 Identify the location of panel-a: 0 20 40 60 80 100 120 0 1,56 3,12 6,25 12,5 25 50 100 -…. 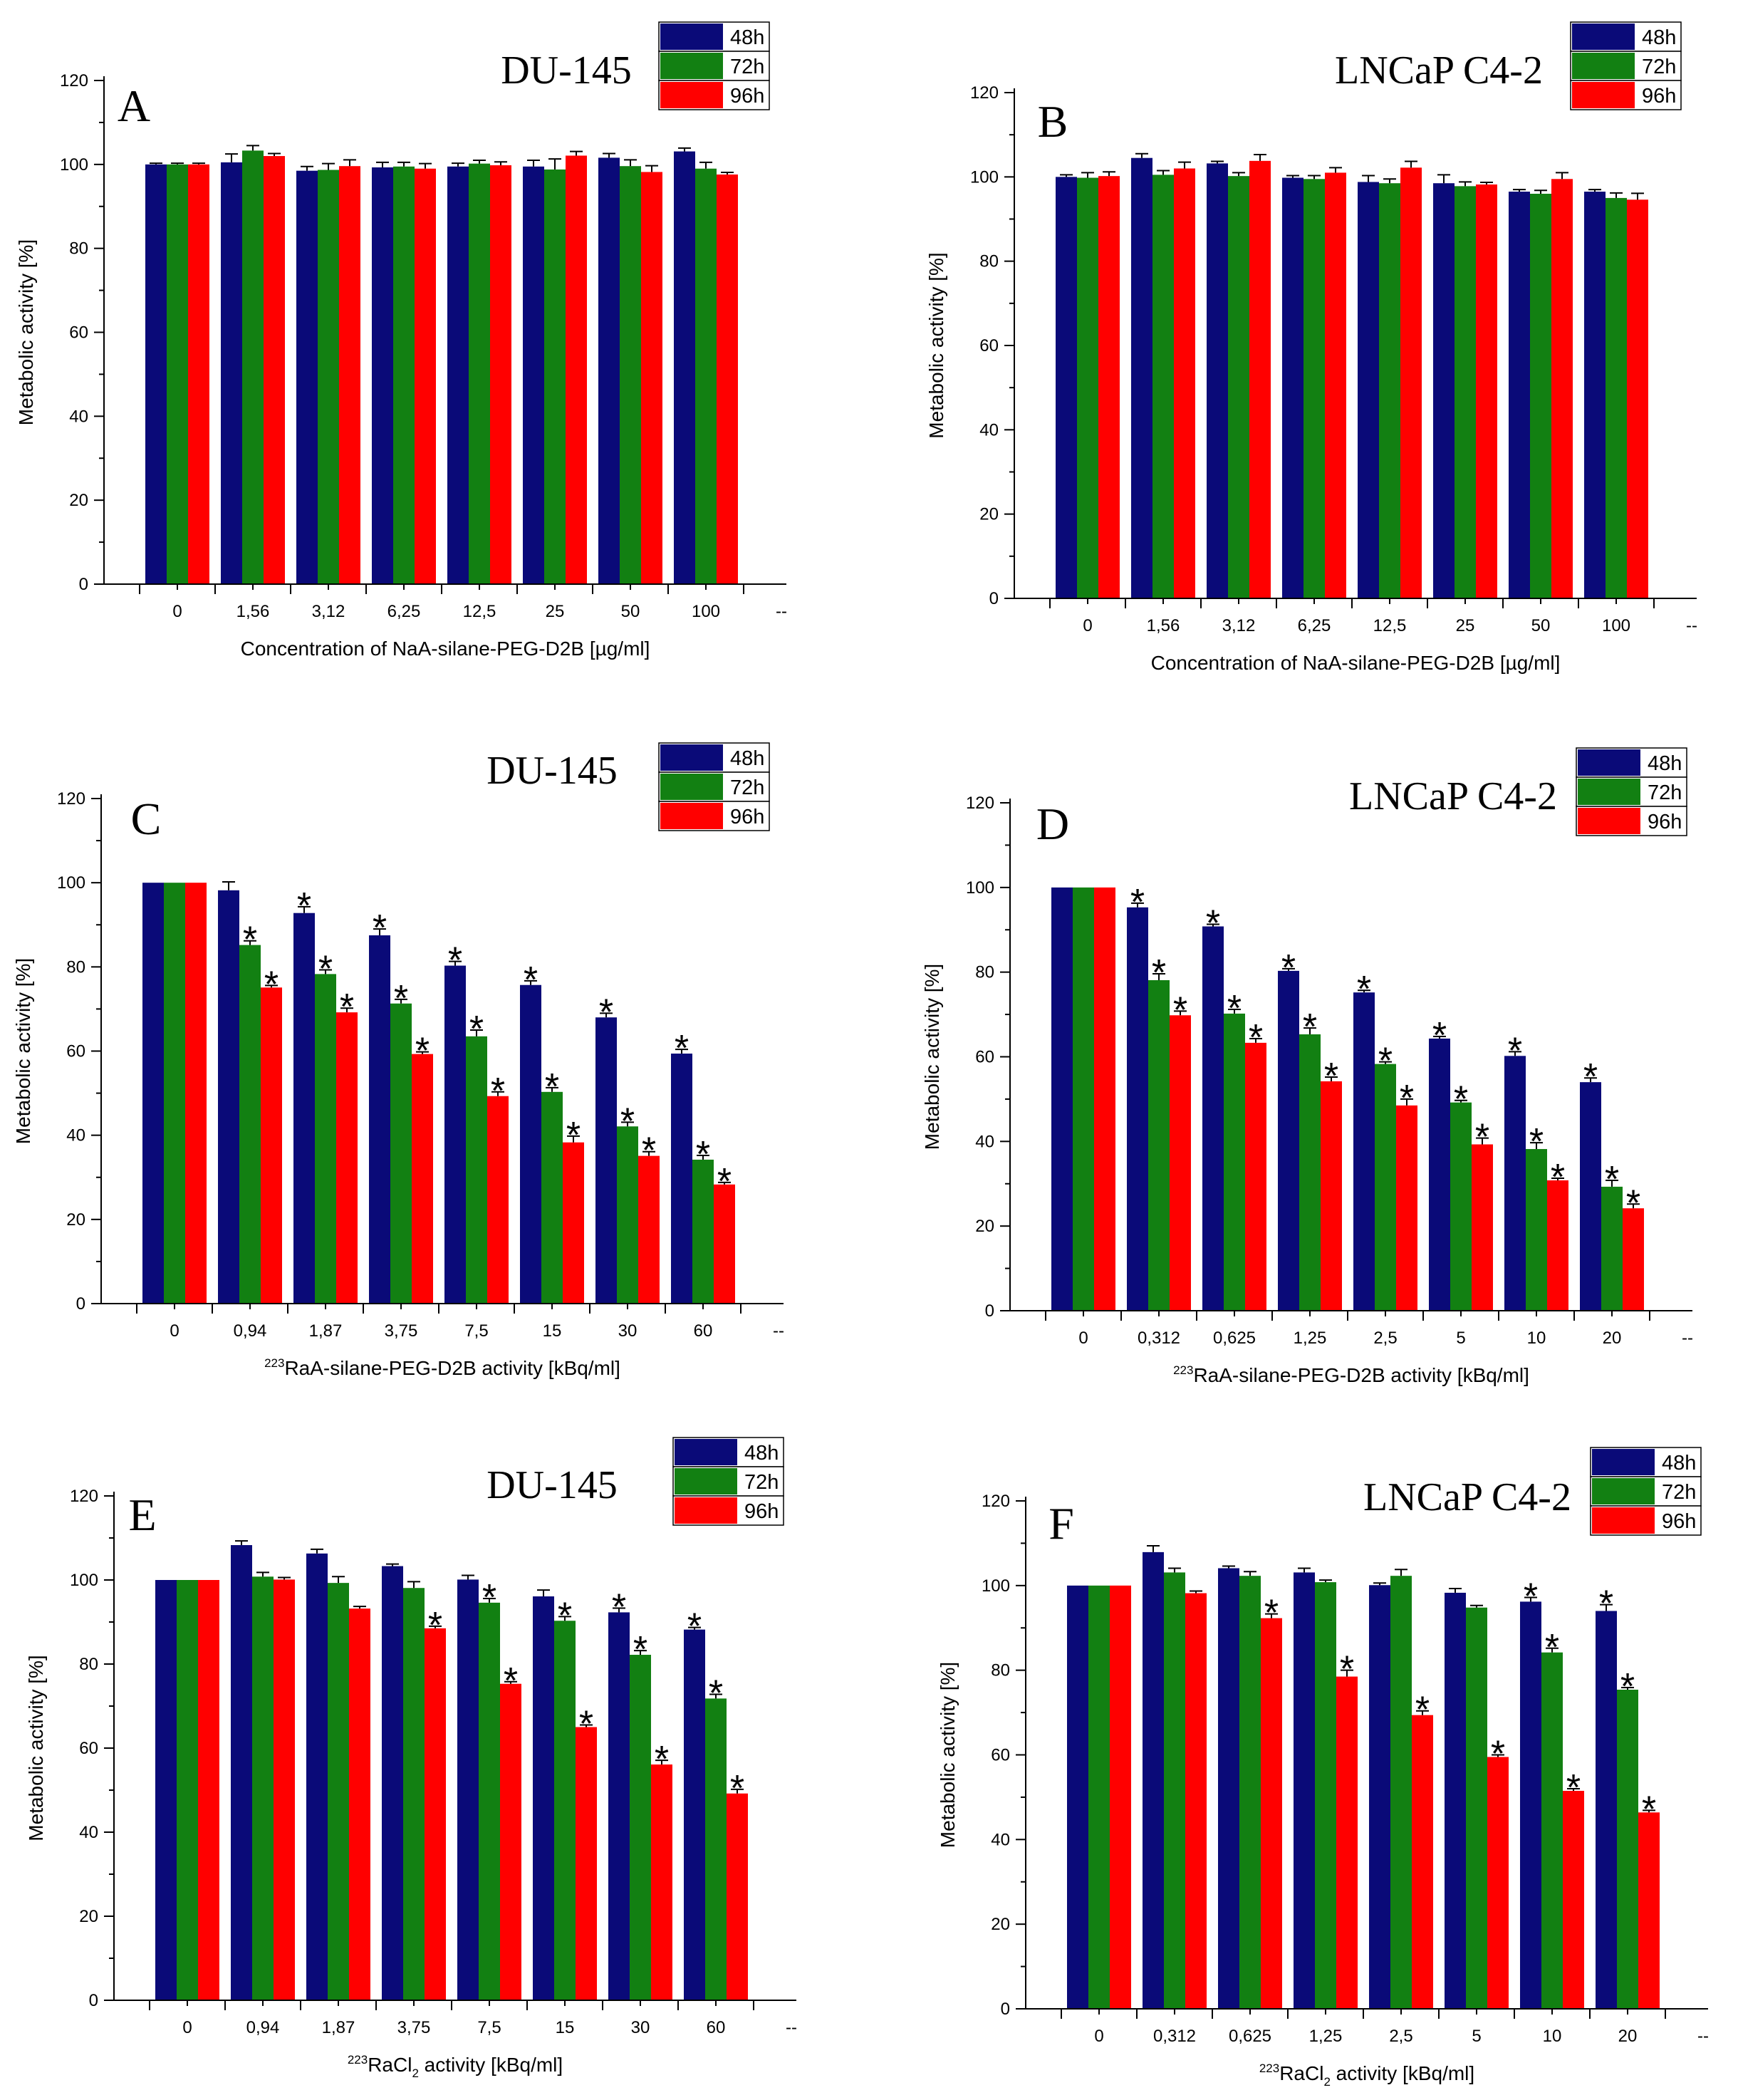
(401, 340).